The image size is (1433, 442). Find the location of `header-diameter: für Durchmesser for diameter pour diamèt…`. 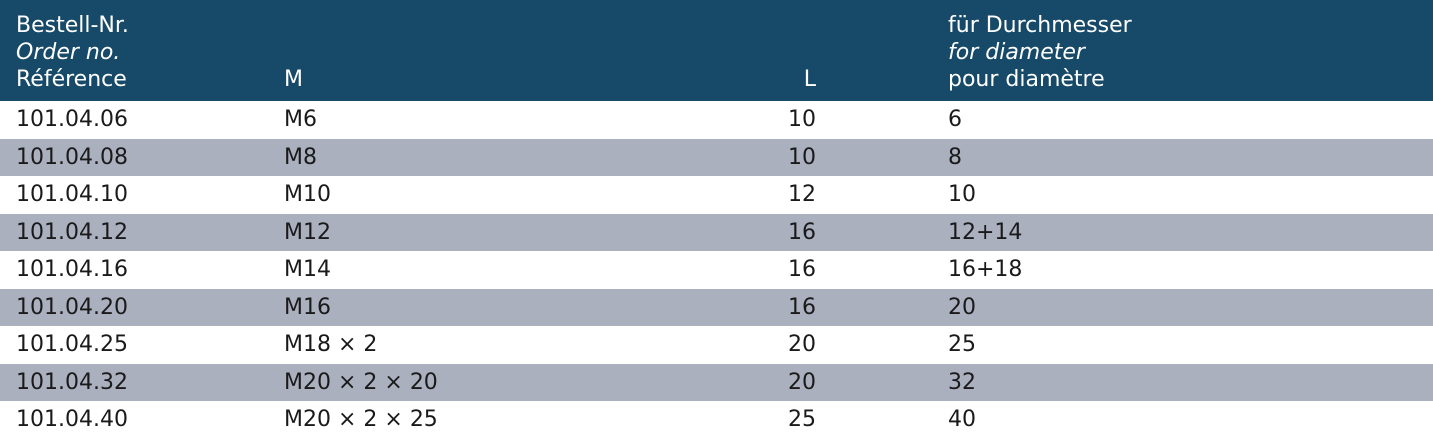

header-diameter: für Durchmesser for diameter pour diamèt… is located at coordinates (1040, 52).